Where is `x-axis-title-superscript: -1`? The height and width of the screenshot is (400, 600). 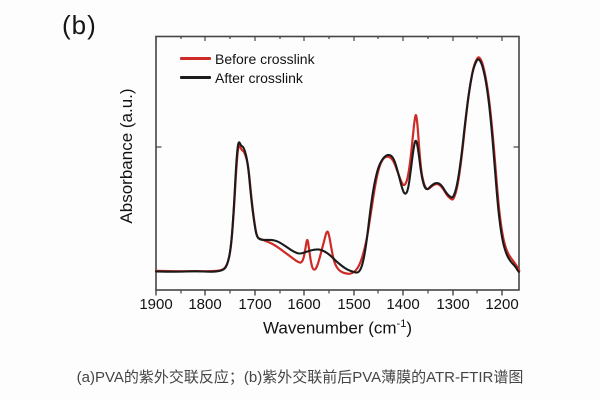
x-axis-title-superscript: -1 is located at coordinates (401, 324).